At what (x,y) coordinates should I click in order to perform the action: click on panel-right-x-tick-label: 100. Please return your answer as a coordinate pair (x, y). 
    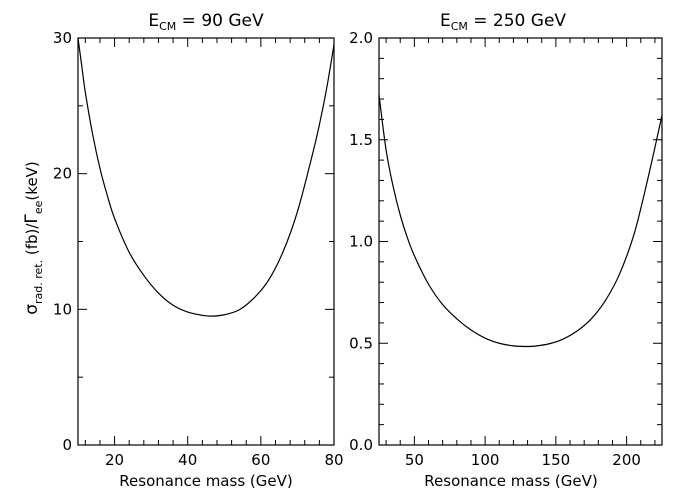
    Looking at the image, I should click on (485, 460).